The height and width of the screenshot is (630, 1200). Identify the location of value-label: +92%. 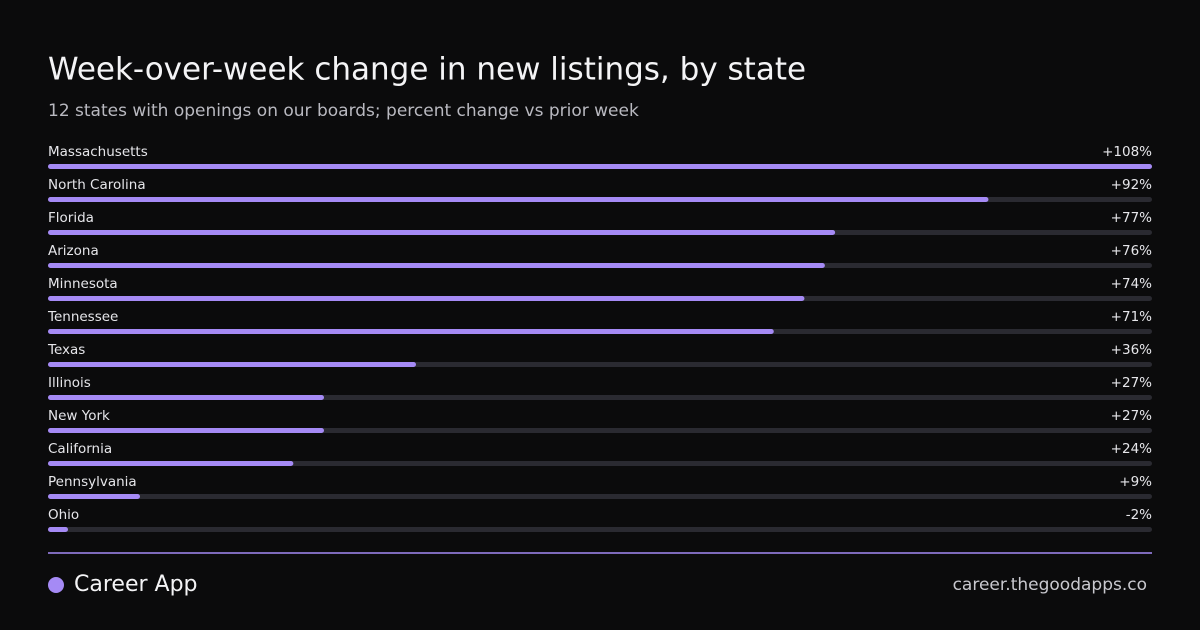
(1131, 185).